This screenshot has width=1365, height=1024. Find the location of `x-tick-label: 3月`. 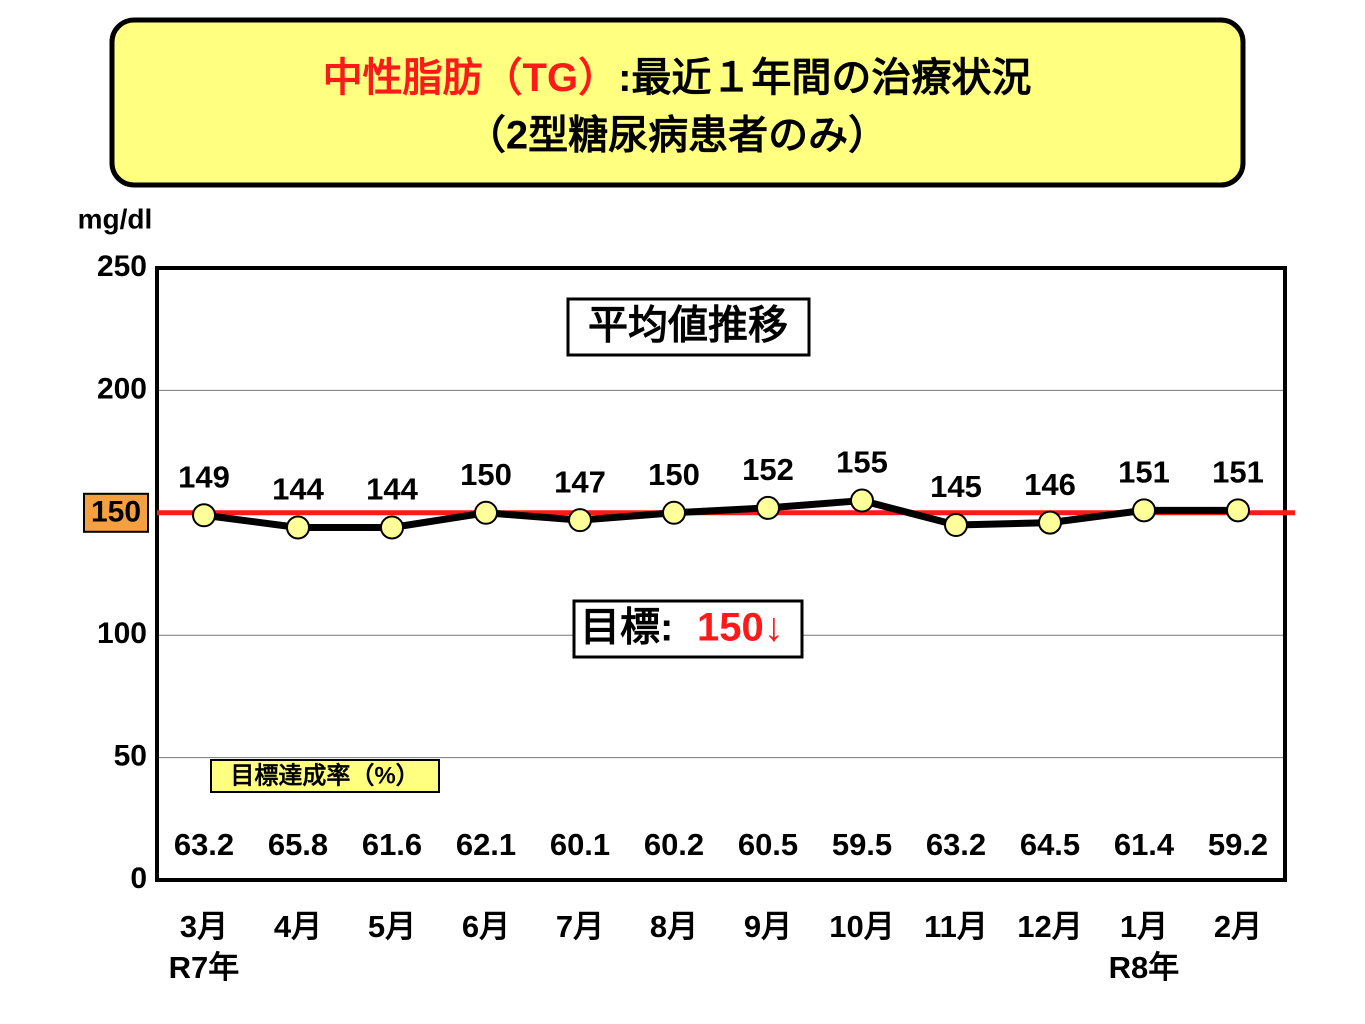

x-tick-label: 3月 is located at coordinates (204, 926).